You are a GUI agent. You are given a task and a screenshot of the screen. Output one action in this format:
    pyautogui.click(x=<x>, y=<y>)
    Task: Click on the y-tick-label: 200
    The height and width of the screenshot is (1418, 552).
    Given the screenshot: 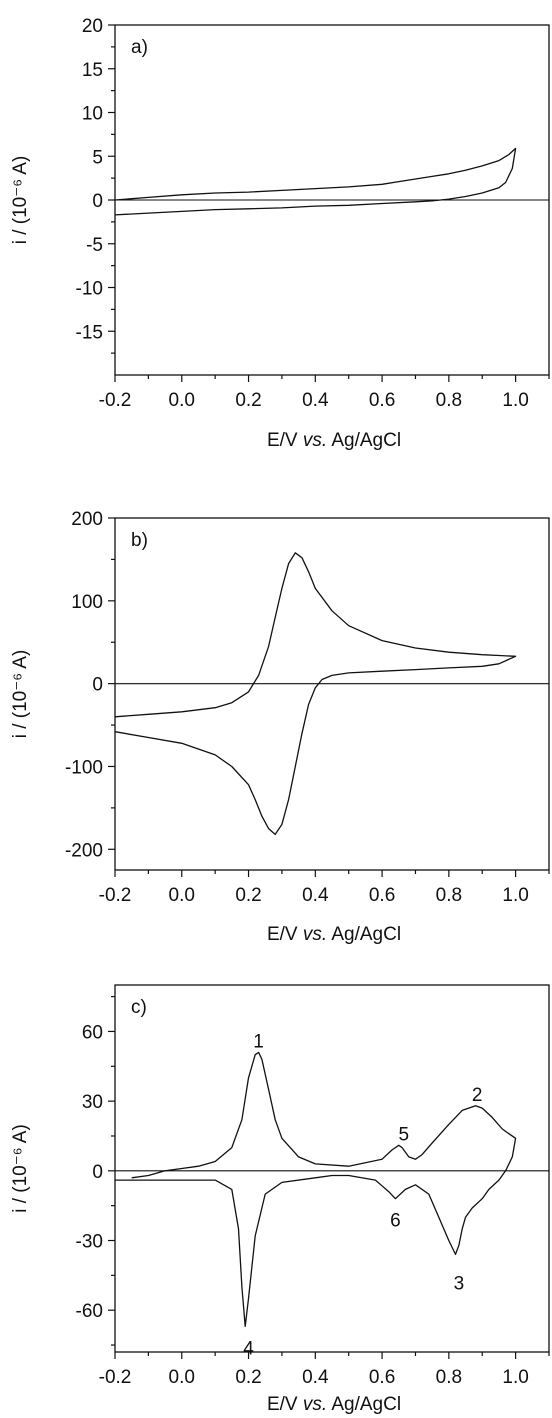 What is the action you would take?
    pyautogui.click(x=87, y=519)
    